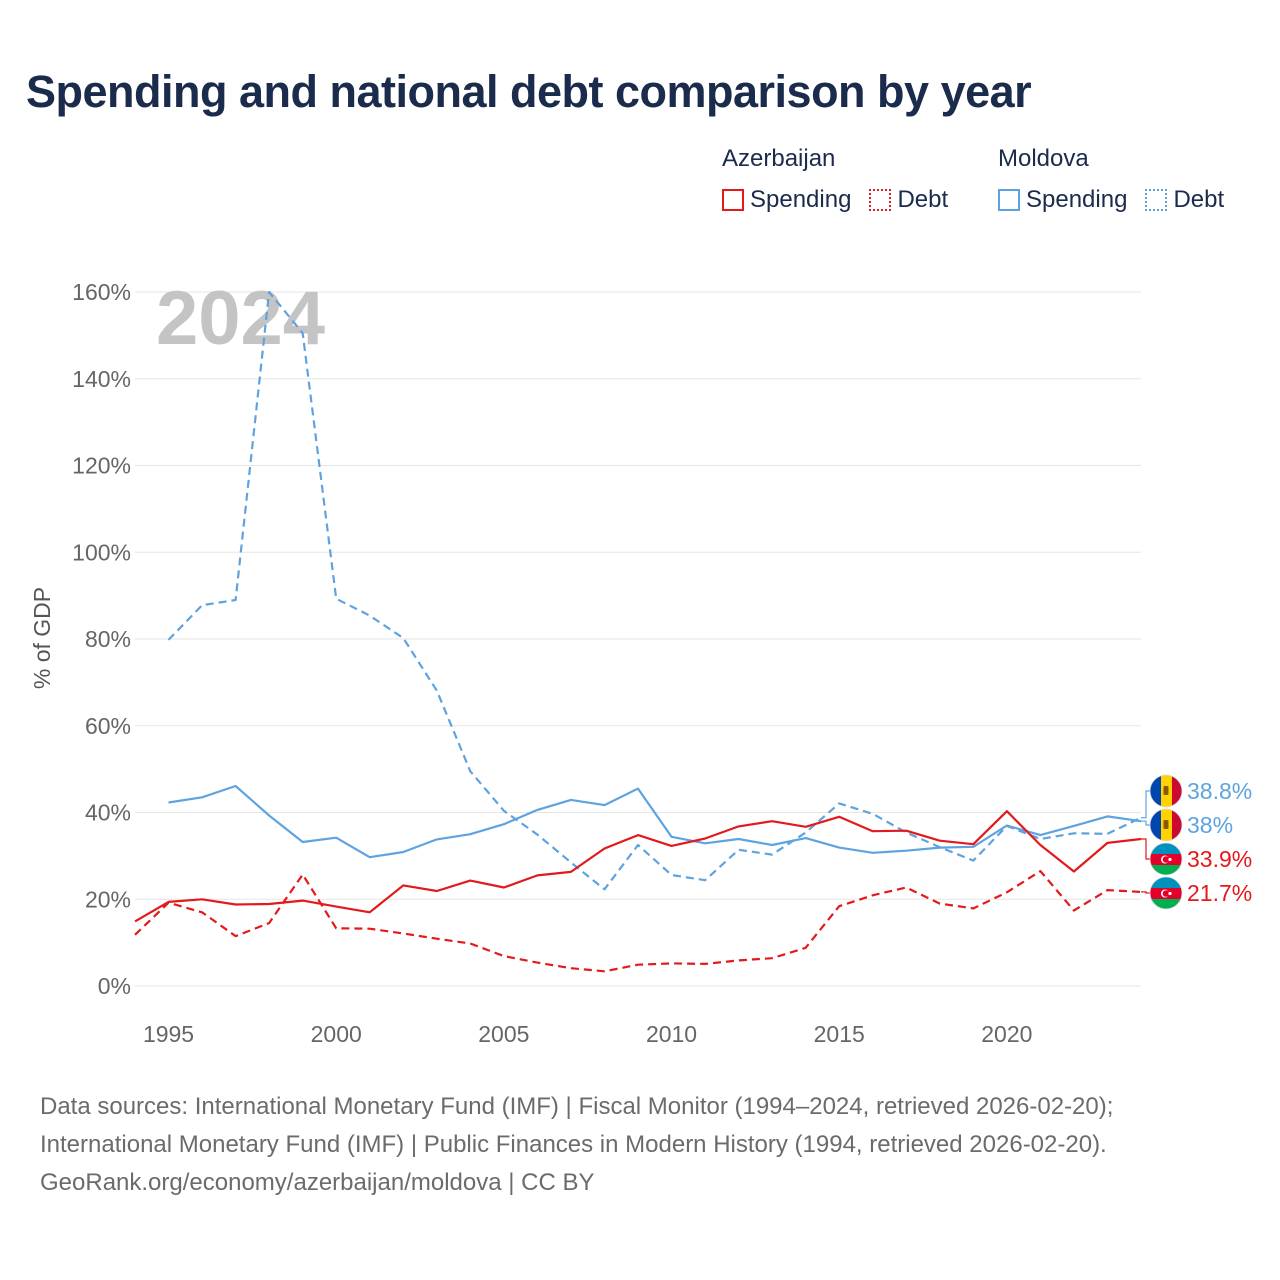 Image resolution: width=1280 pixels, height=1280 pixels. What do you see at coordinates (1111, 179) in the screenshot?
I see `legend-group-moldova: Moldova Spending Debt` at bounding box center [1111, 179].